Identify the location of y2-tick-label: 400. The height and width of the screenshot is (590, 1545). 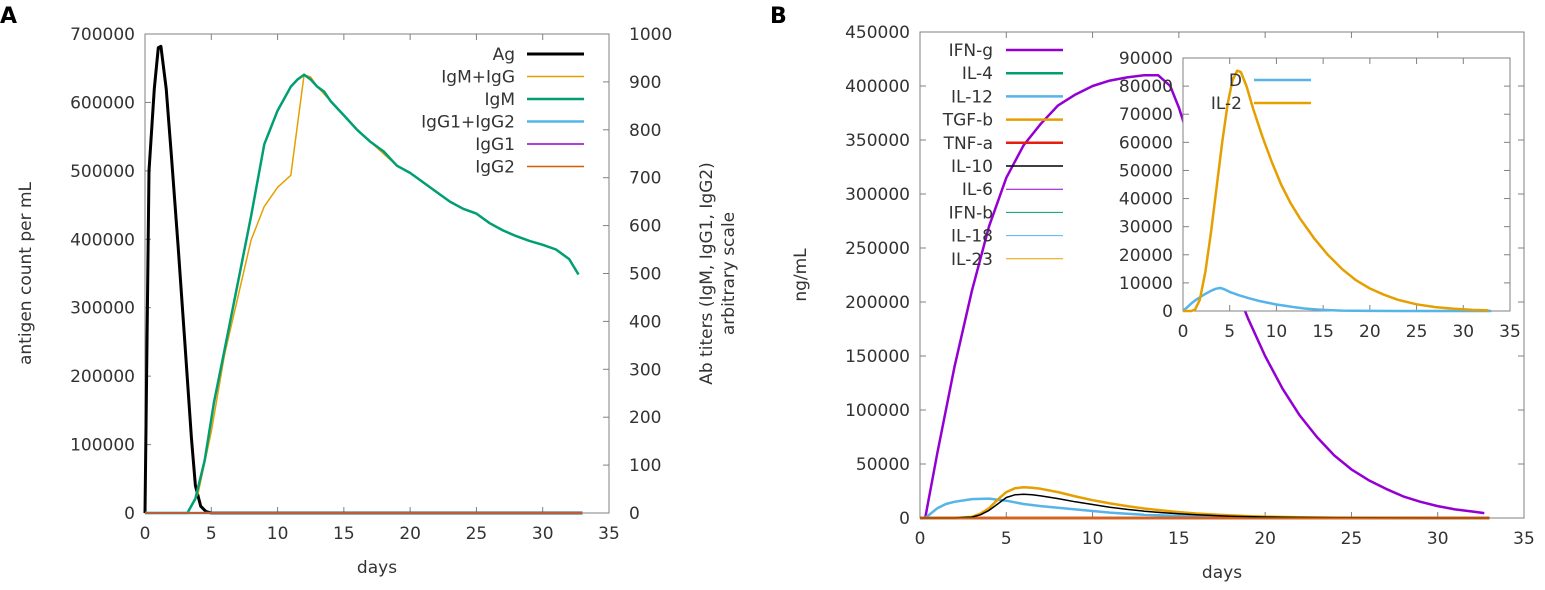
(645, 322).